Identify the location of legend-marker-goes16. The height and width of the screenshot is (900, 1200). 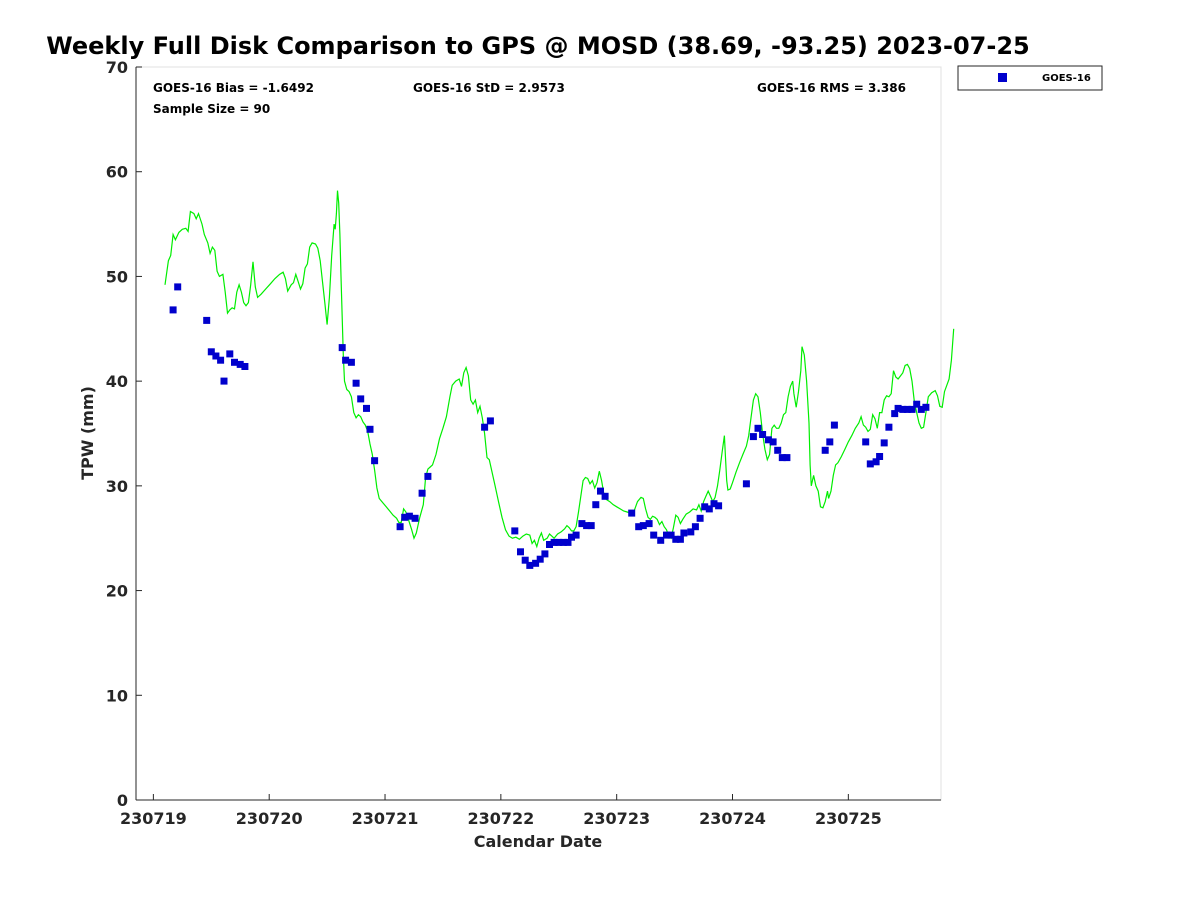
(1002, 77).